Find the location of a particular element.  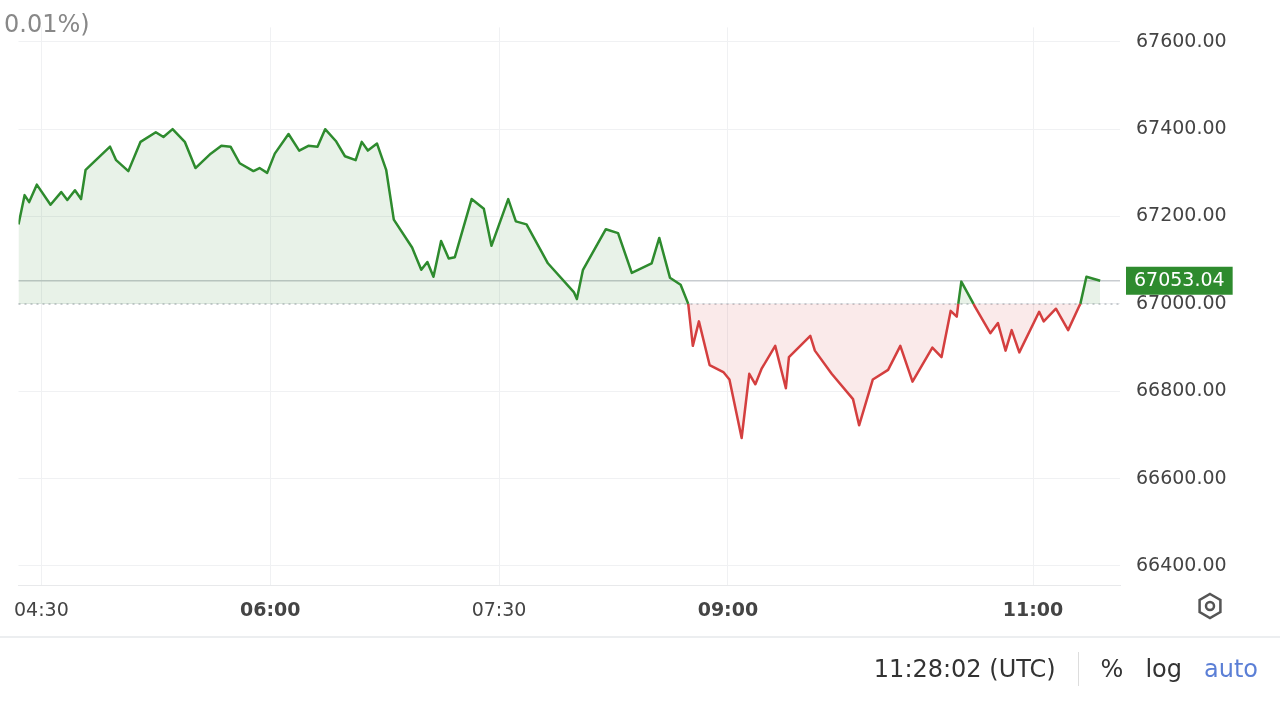

x-tick-label: 11:00 is located at coordinates (1033, 608).